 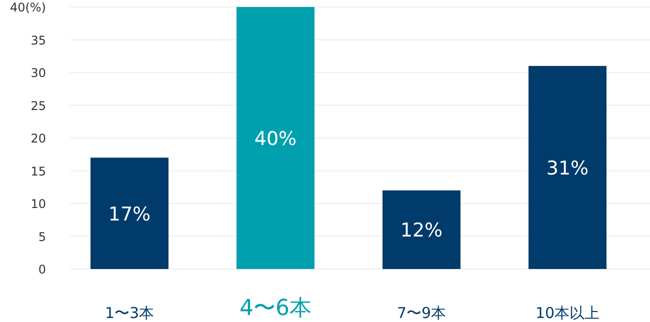 I want to click on y-tick-label: 40(%), so click(x=28, y=7).